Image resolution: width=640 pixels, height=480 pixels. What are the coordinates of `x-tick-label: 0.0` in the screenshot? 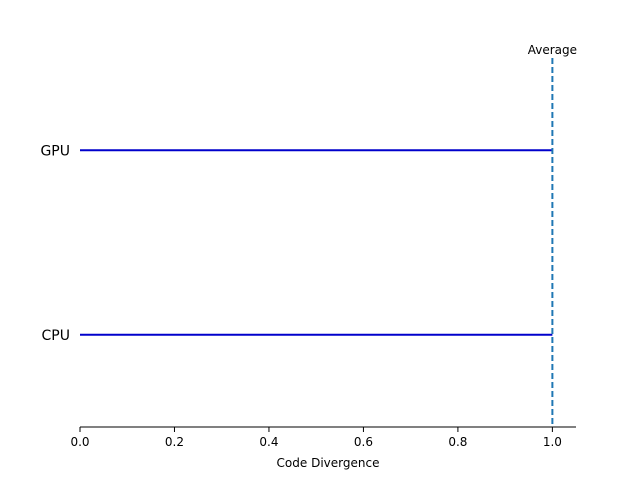 It's located at (79, 442).